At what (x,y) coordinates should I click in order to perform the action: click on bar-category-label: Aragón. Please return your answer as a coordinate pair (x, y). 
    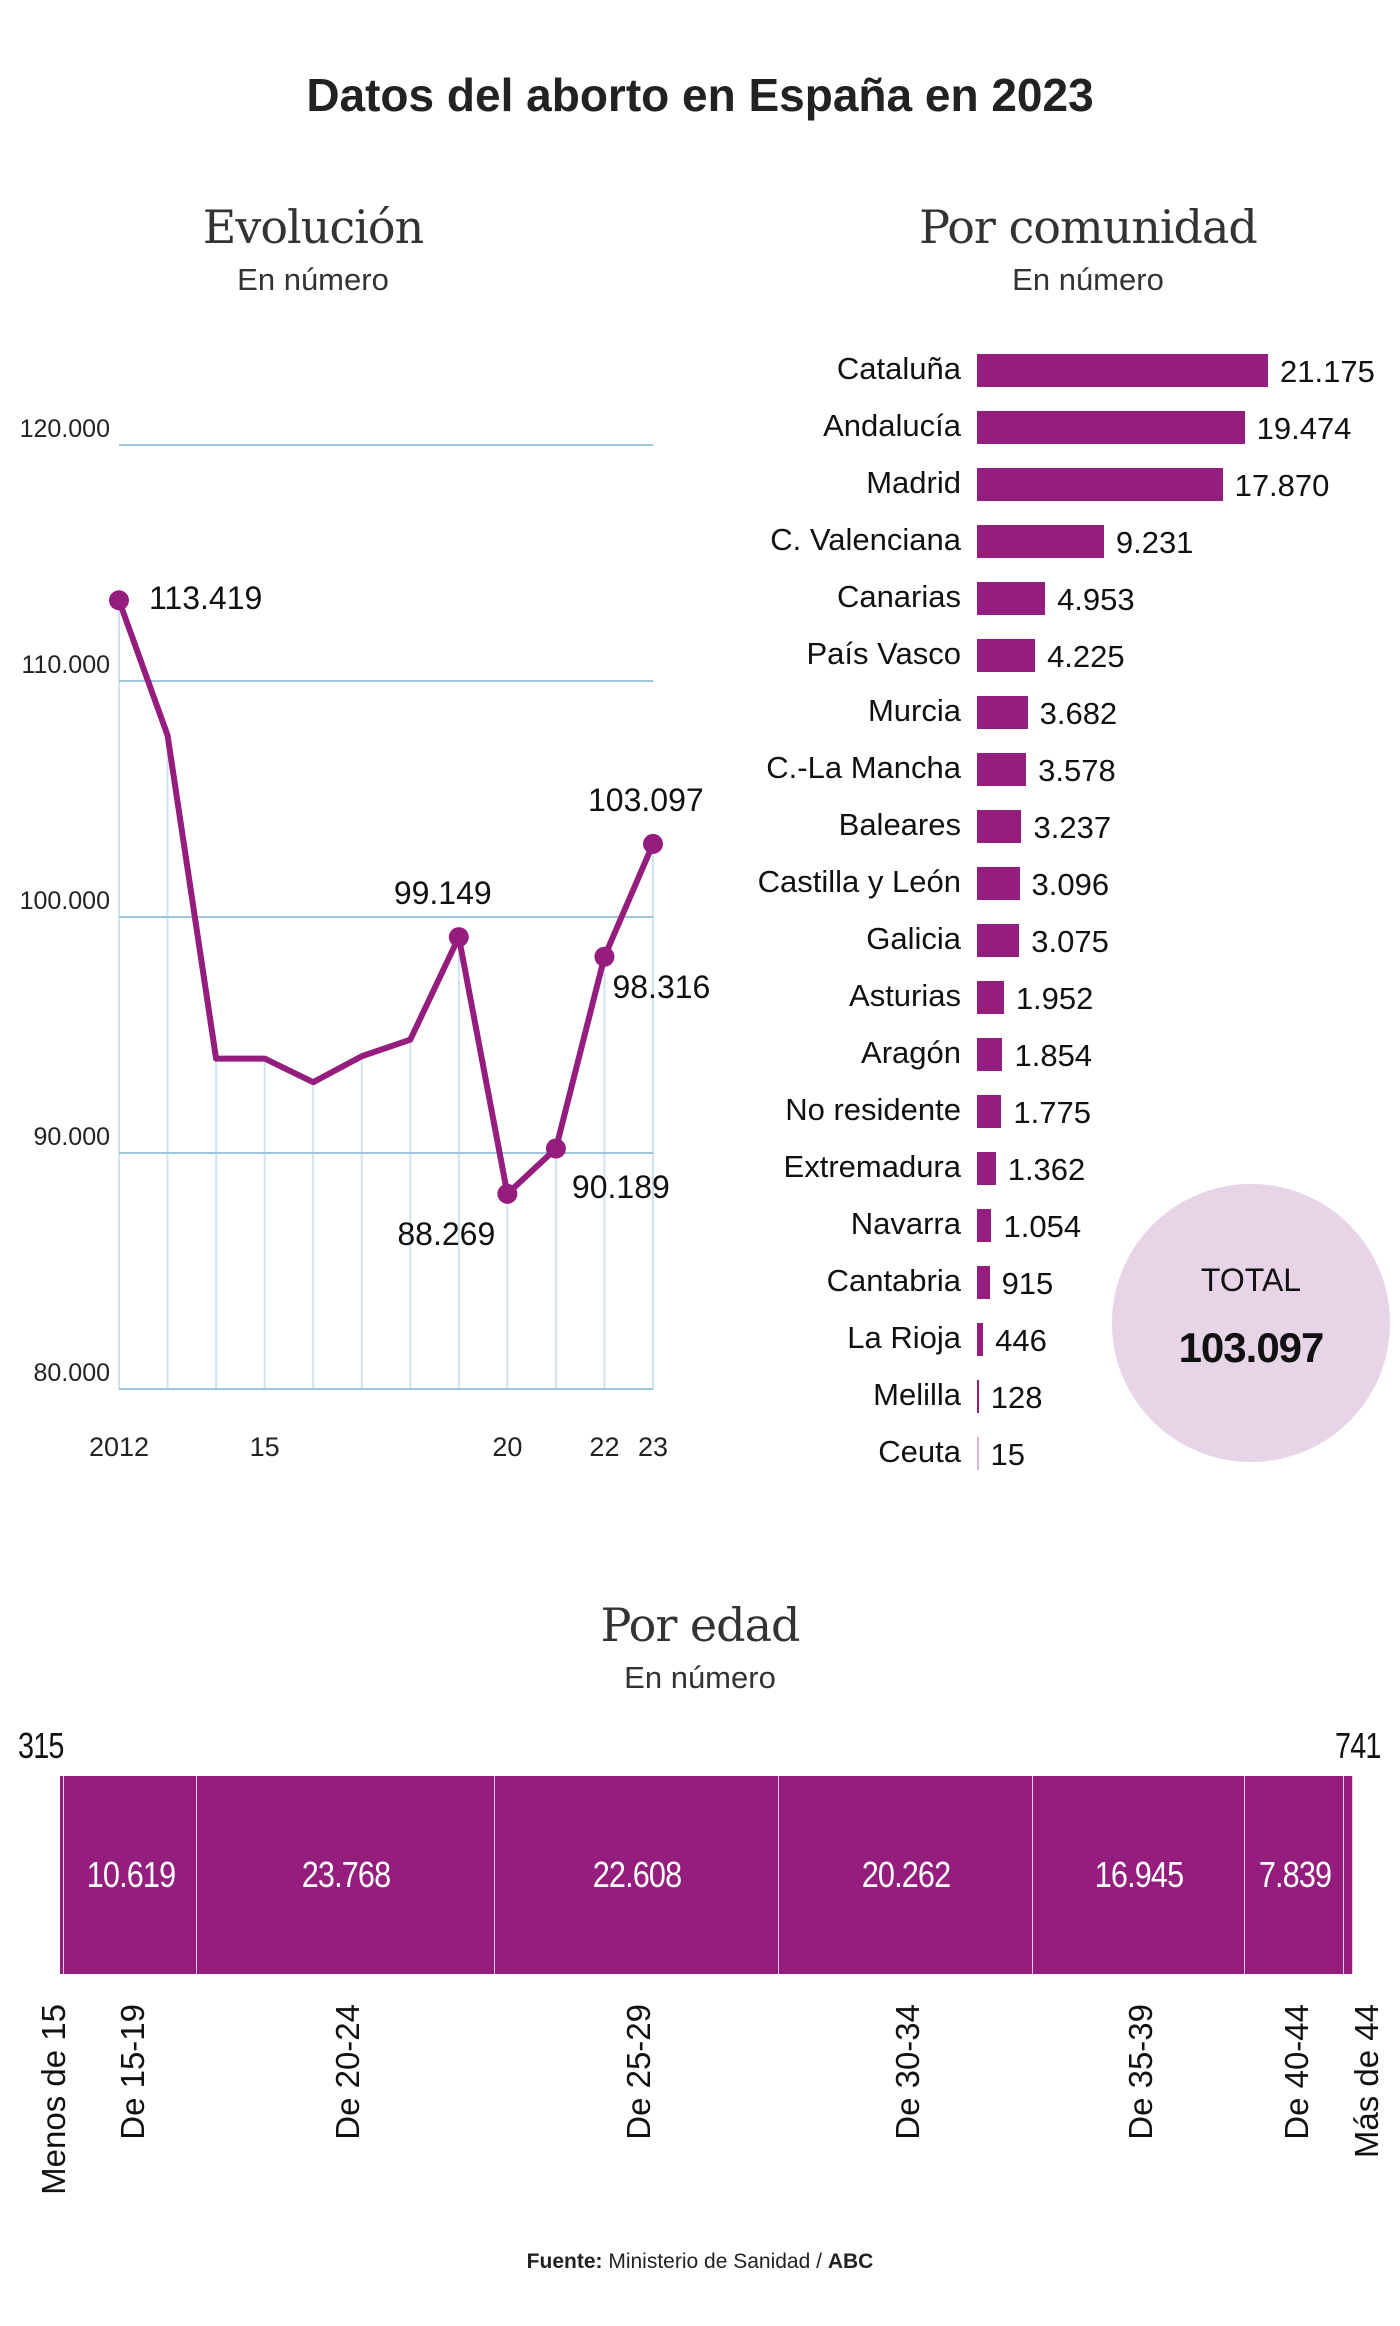
    Looking at the image, I should click on (911, 1052).